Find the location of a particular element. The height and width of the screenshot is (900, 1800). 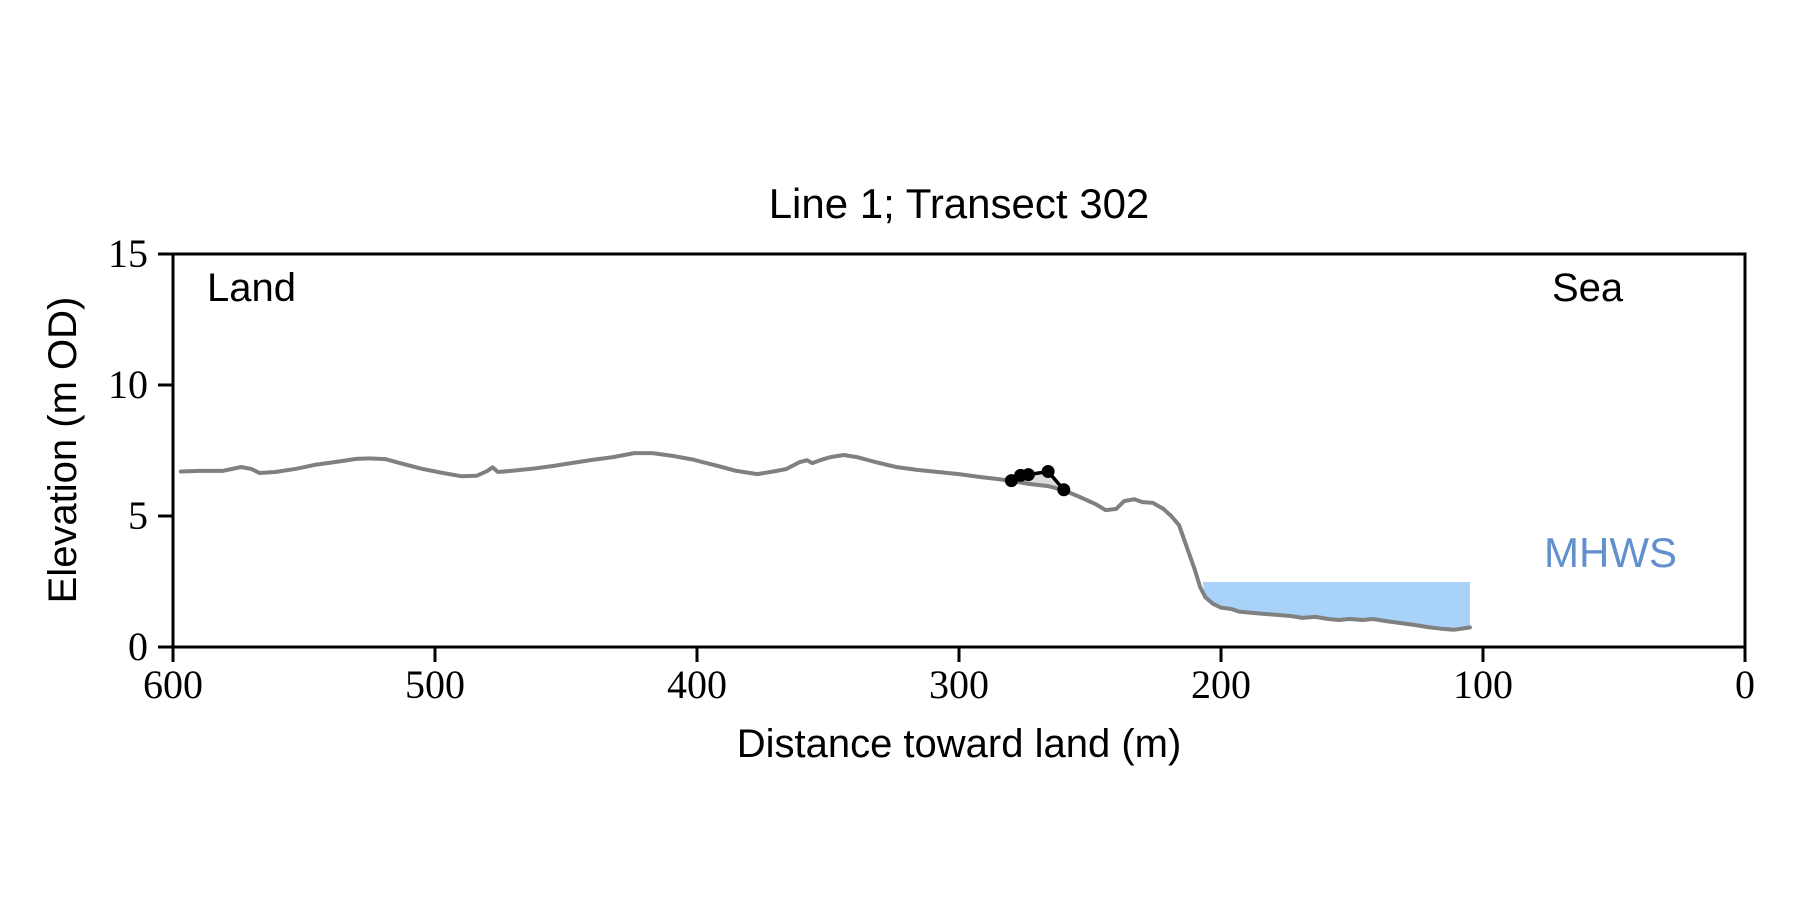

x-tick-label: 300 is located at coordinates (959, 684).